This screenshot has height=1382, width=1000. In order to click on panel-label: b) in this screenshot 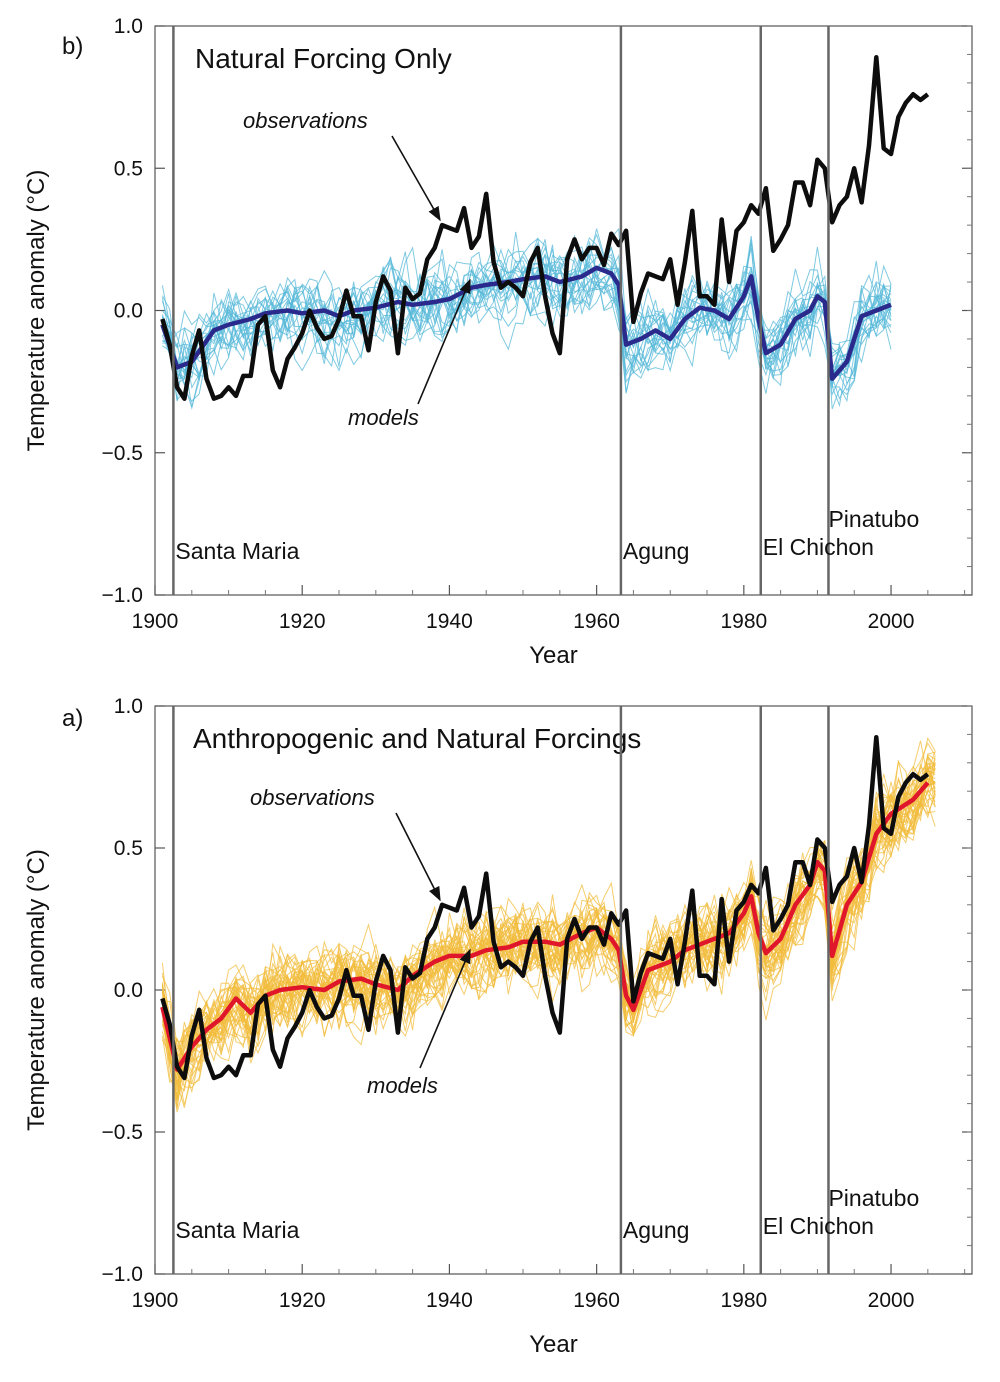, I will do `click(72, 46)`.